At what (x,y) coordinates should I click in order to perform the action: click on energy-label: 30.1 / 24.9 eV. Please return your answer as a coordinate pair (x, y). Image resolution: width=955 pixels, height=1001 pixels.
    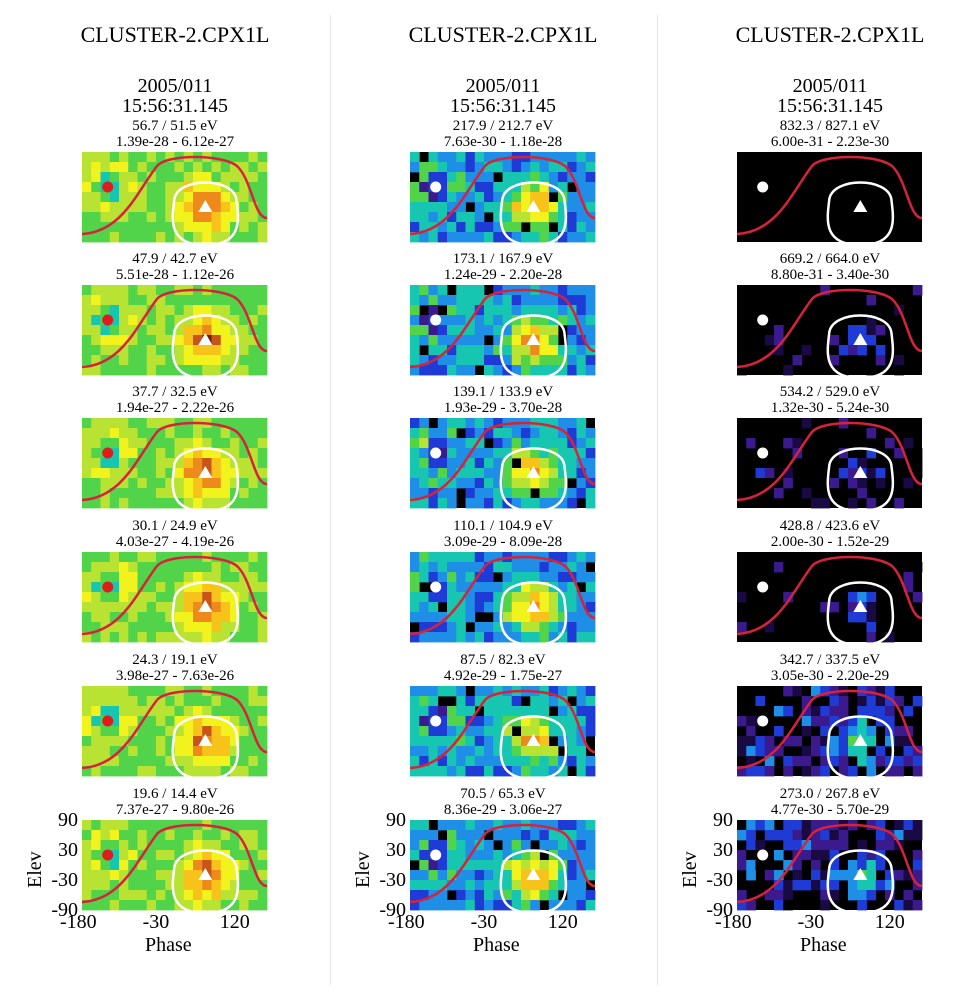
    Looking at the image, I should click on (175, 526).